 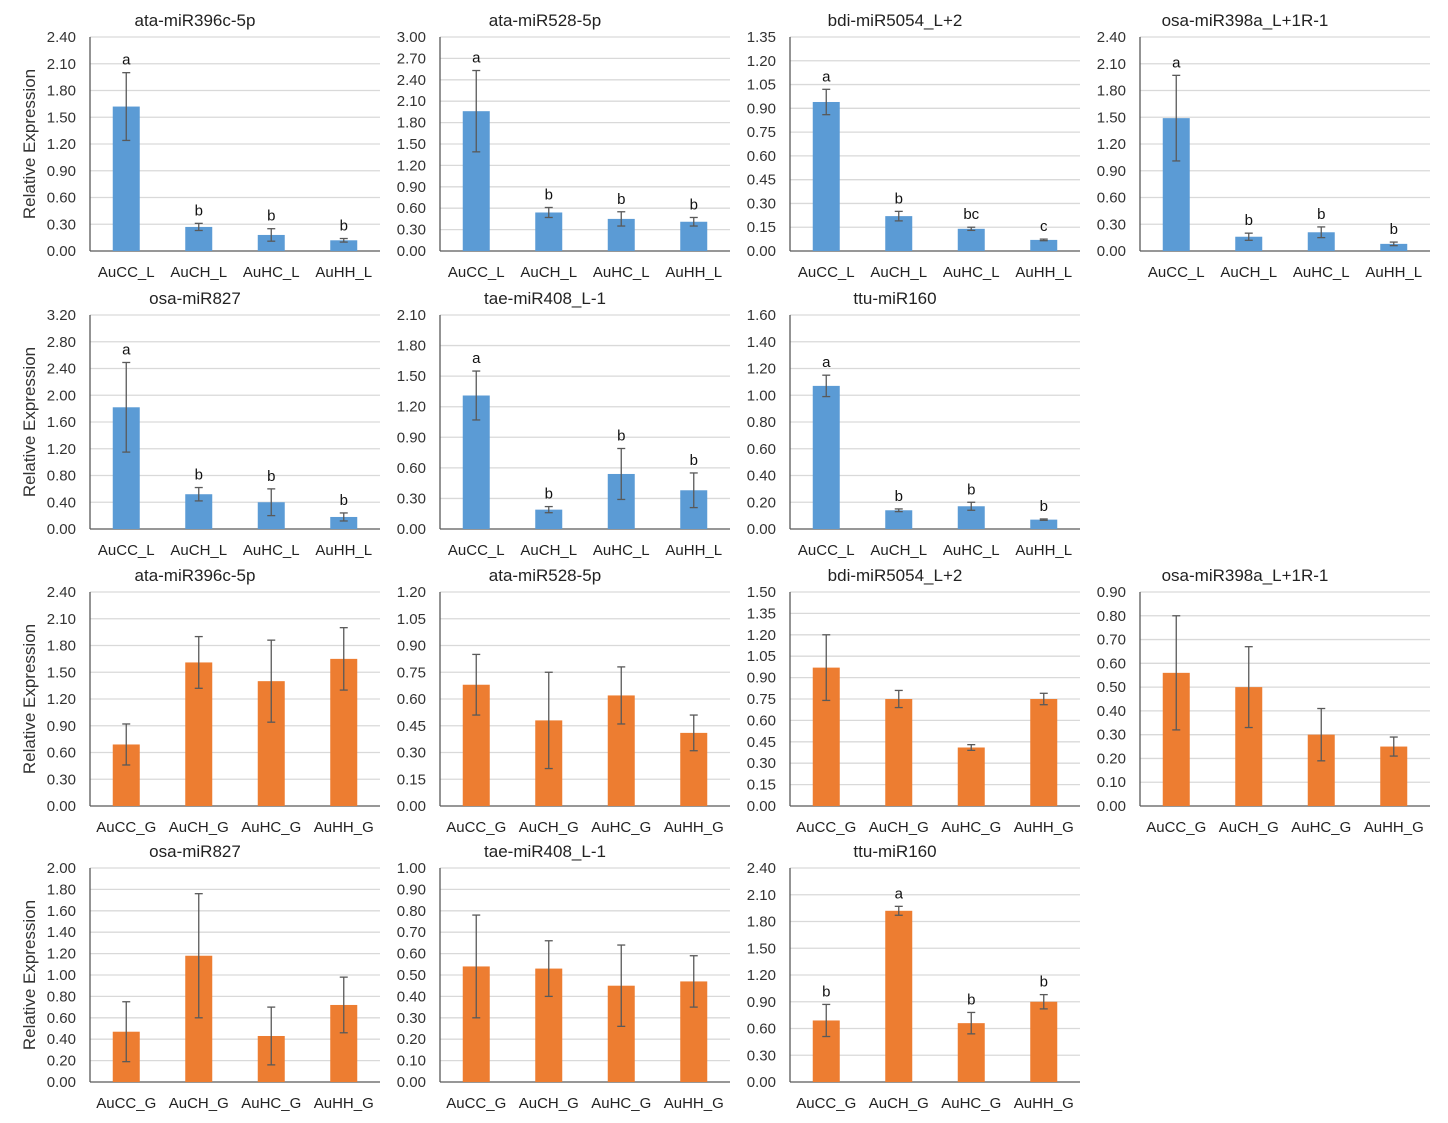 I want to click on y-tick-label: 1.40, so click(x=61, y=932).